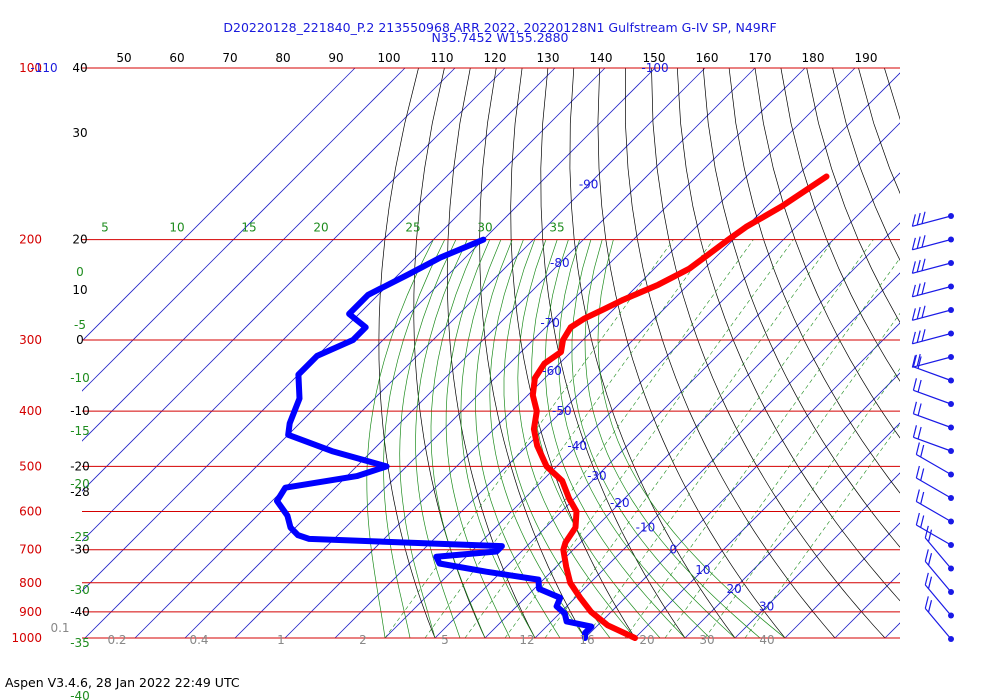 This screenshot has width=1000, height=700. Describe the element at coordinates (122, 682) in the screenshot. I see `footer-version-text: Aspen V3.4.6, 28 Jan 2022 22:49 UTC` at that location.